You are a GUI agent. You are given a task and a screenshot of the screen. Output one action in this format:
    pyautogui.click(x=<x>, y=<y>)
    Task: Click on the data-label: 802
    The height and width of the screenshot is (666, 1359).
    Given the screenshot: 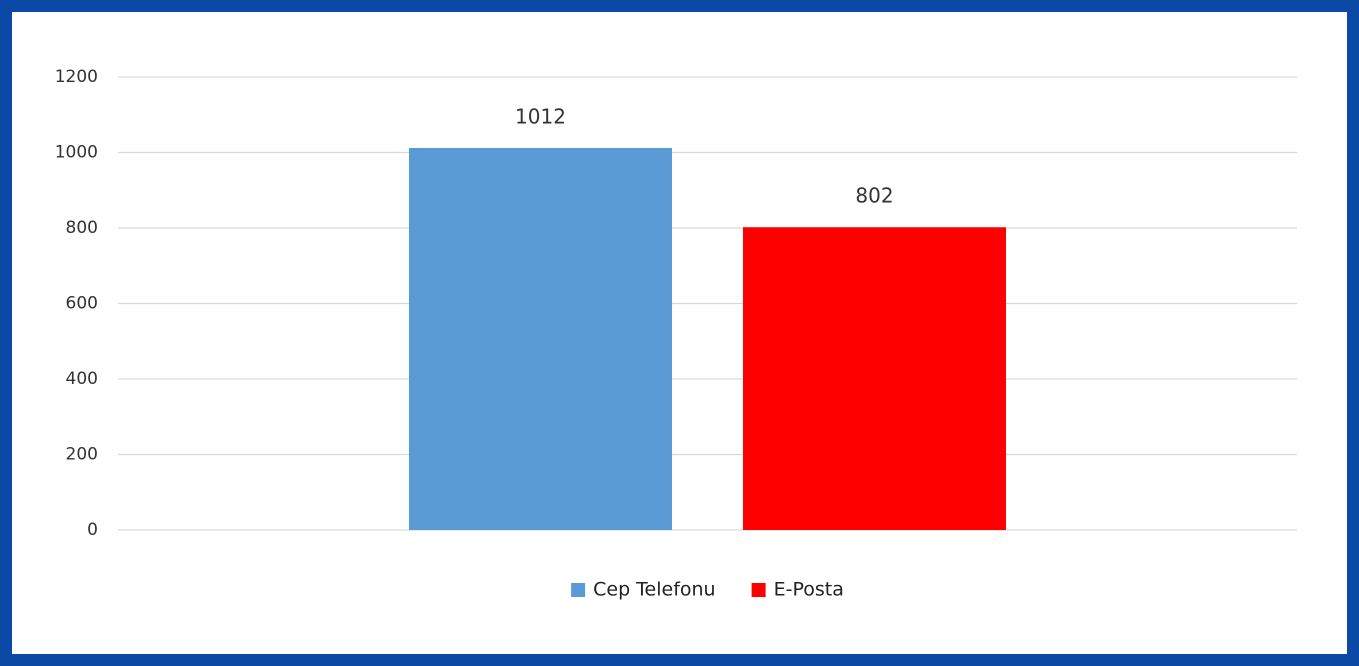 What is the action you would take?
    pyautogui.click(x=874, y=196)
    